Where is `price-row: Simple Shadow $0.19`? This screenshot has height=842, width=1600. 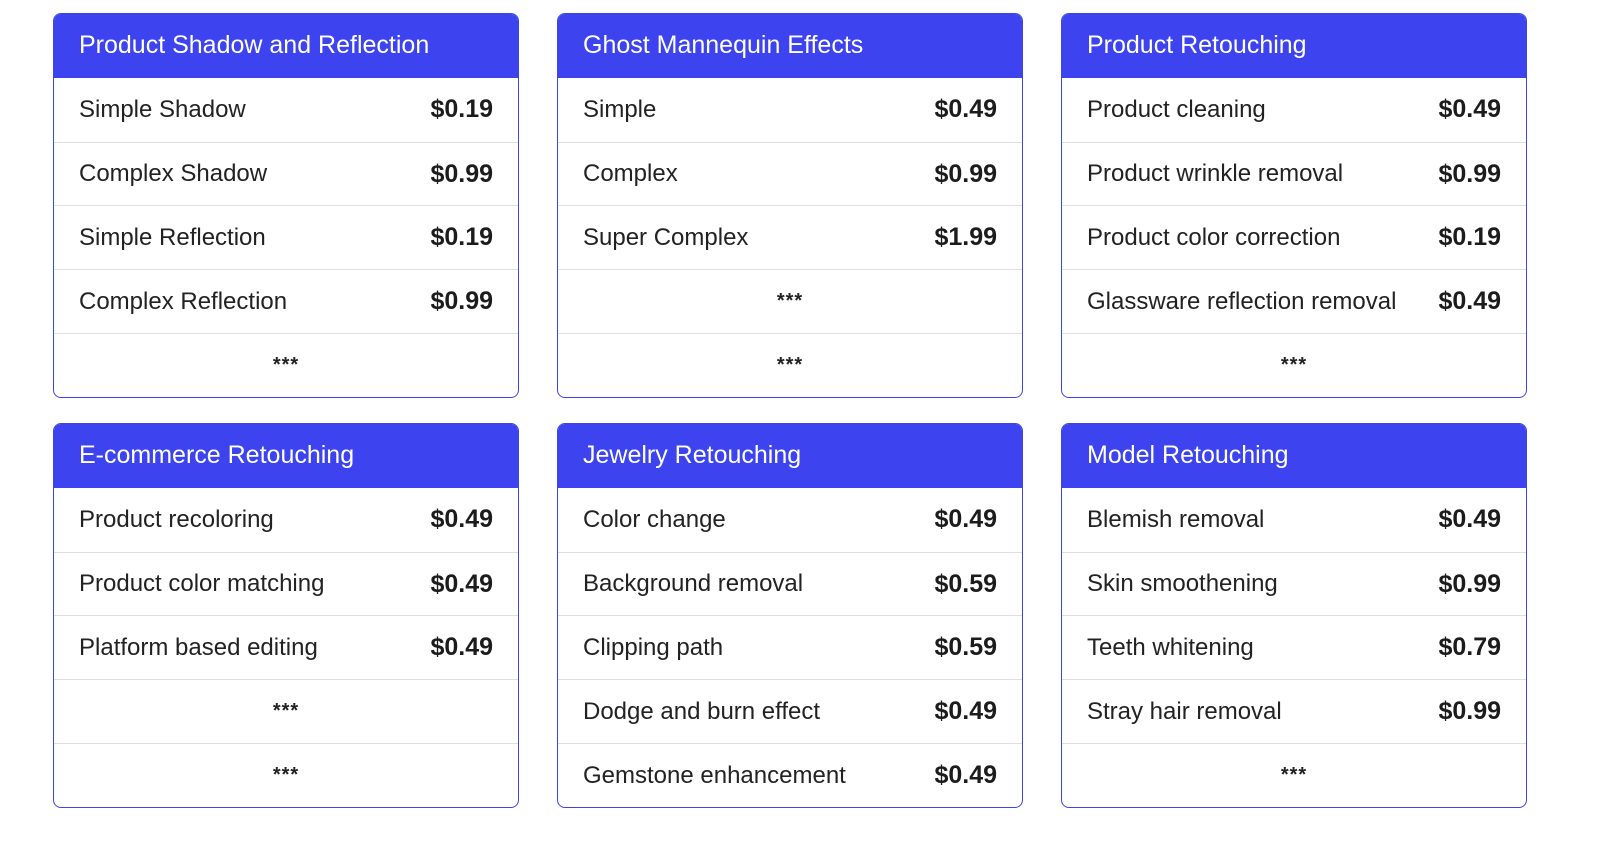 price-row: Simple Shadow $0.19 is located at coordinates (286, 110).